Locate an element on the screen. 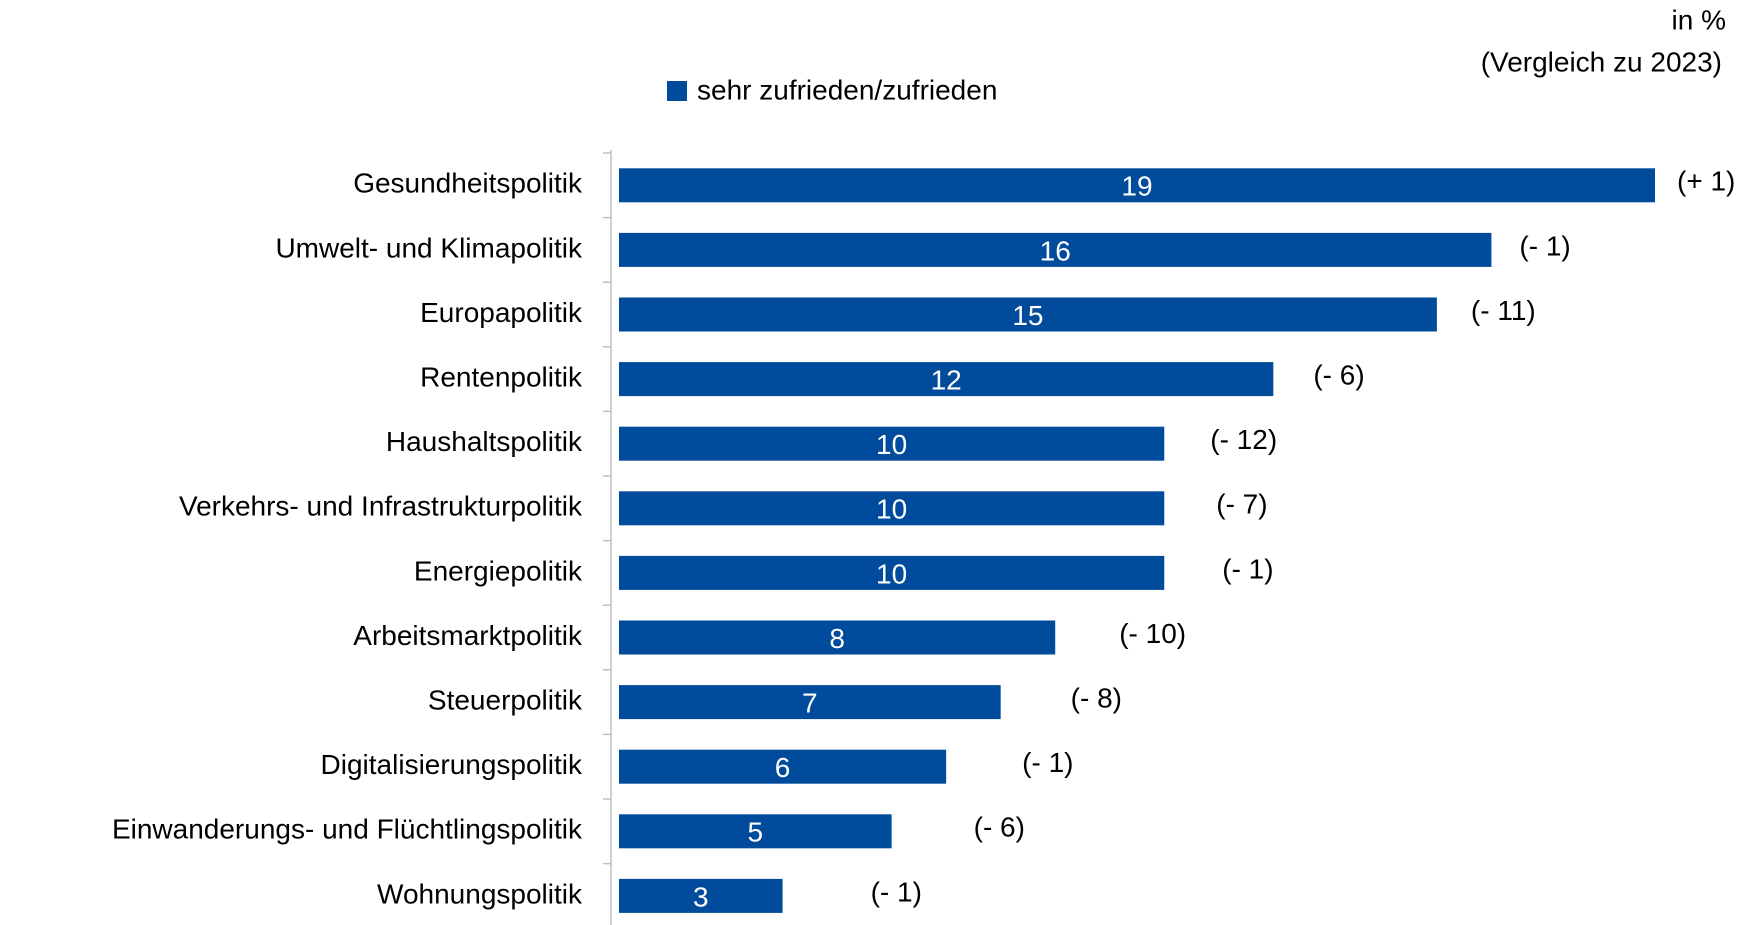  category-label: Digitalisierungspolitik is located at coordinates (452, 764).